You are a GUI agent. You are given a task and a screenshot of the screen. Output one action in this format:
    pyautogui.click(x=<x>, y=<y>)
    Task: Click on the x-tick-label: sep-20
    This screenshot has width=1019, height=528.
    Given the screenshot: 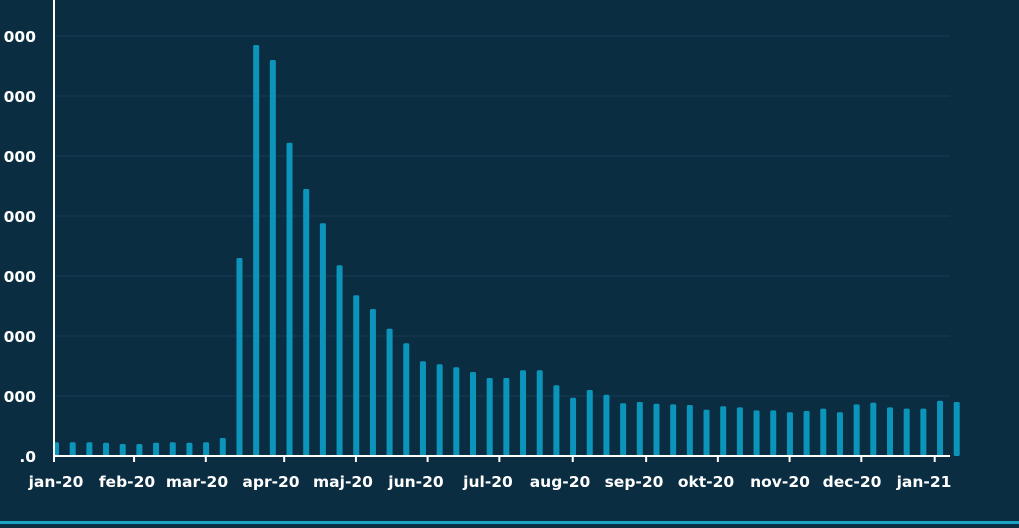 What is the action you would take?
    pyautogui.click(x=634, y=482)
    